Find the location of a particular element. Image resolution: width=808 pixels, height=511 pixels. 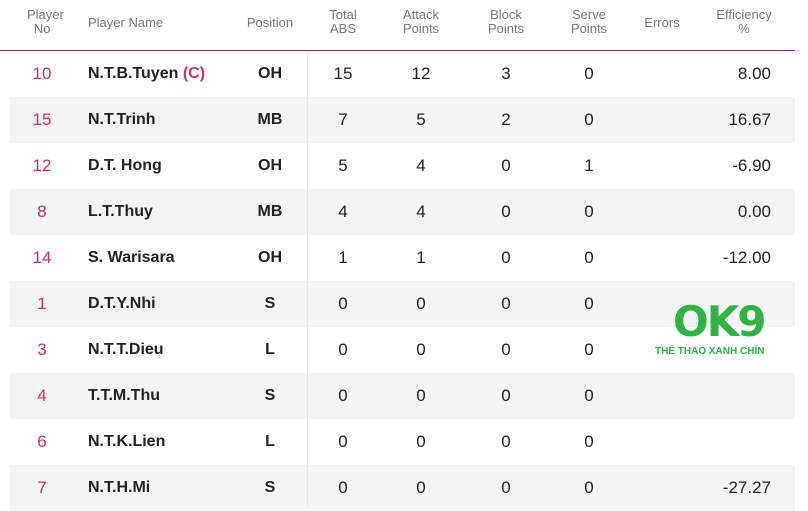

table-row: 6 N.T.K.Lien L 0 0 0 0 is located at coordinates (402, 442).